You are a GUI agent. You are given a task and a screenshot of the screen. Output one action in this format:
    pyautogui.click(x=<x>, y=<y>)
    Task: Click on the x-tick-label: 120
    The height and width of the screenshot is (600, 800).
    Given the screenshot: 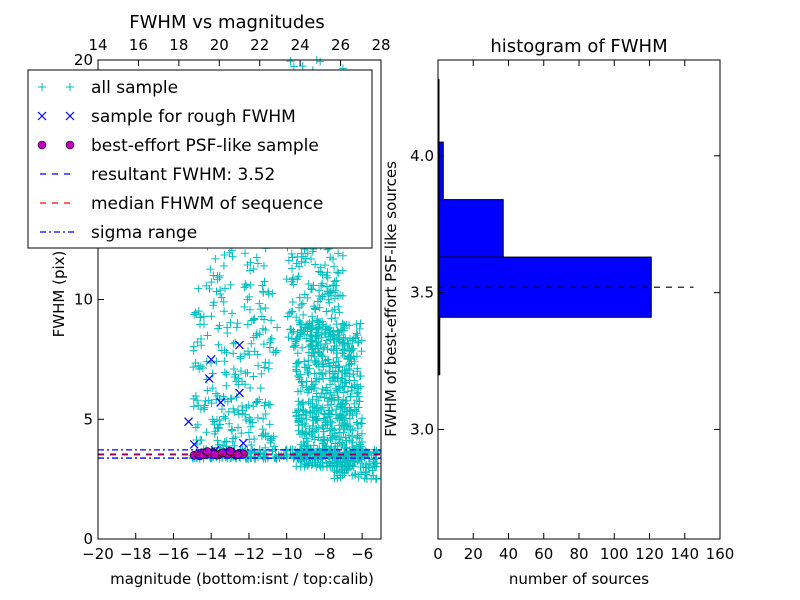 What is the action you would take?
    pyautogui.click(x=649, y=554)
    